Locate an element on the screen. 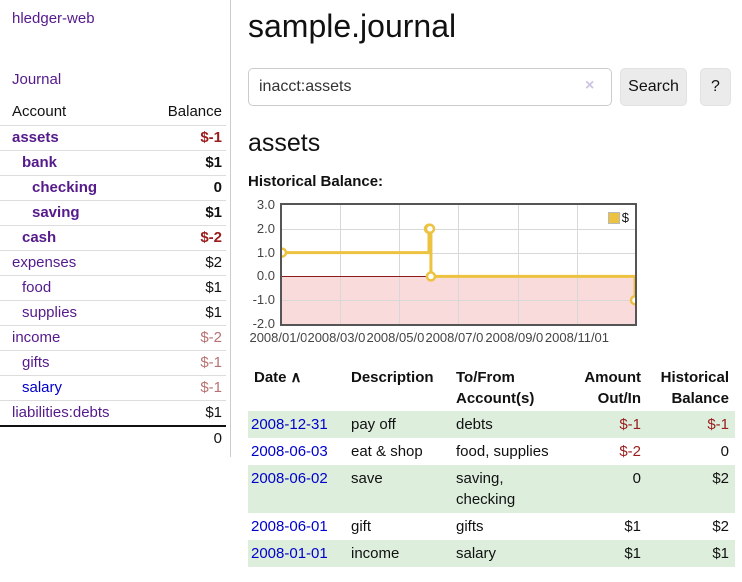 The image size is (742, 582). clear-search-icon: × is located at coordinates (590, 85).